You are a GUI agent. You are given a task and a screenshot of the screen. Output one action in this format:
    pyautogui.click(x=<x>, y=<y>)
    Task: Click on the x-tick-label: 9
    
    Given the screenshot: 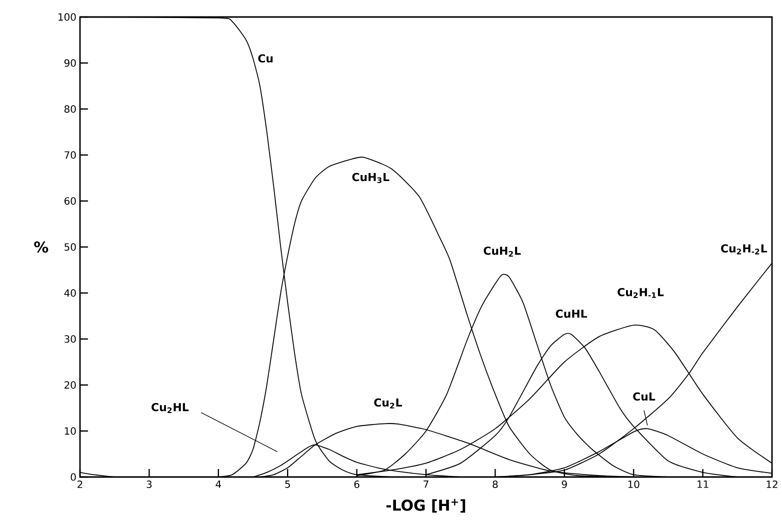 What is the action you would take?
    pyautogui.click(x=564, y=484)
    